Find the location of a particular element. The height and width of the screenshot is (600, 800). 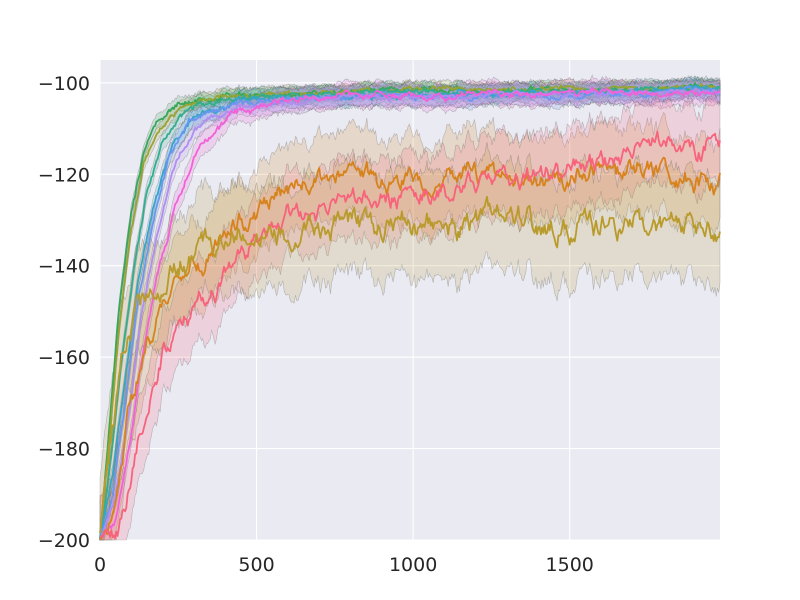

y-tick-label: −180 is located at coordinates (64, 450).